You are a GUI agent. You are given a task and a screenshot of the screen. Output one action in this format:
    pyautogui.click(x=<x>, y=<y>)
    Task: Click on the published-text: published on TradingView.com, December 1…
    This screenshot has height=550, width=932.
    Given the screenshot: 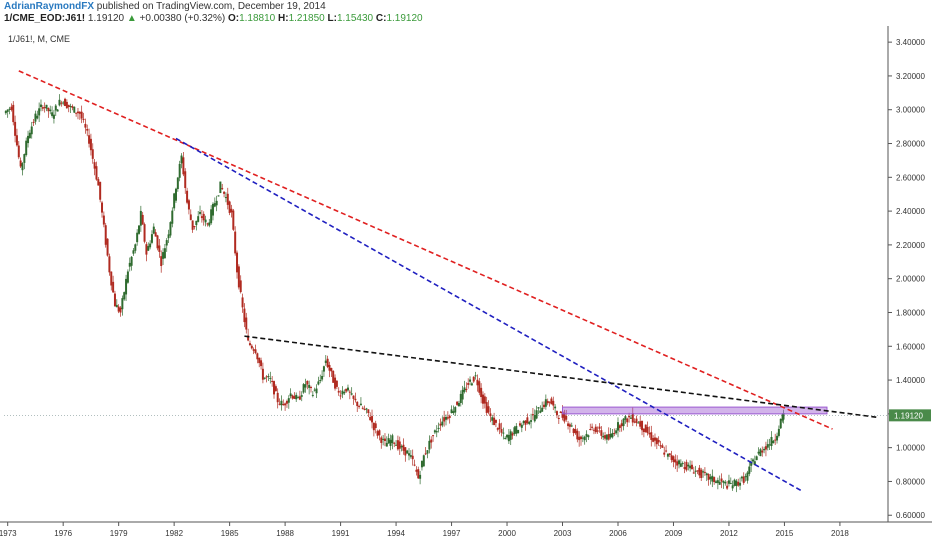 What is the action you would take?
    pyautogui.click(x=211, y=6)
    